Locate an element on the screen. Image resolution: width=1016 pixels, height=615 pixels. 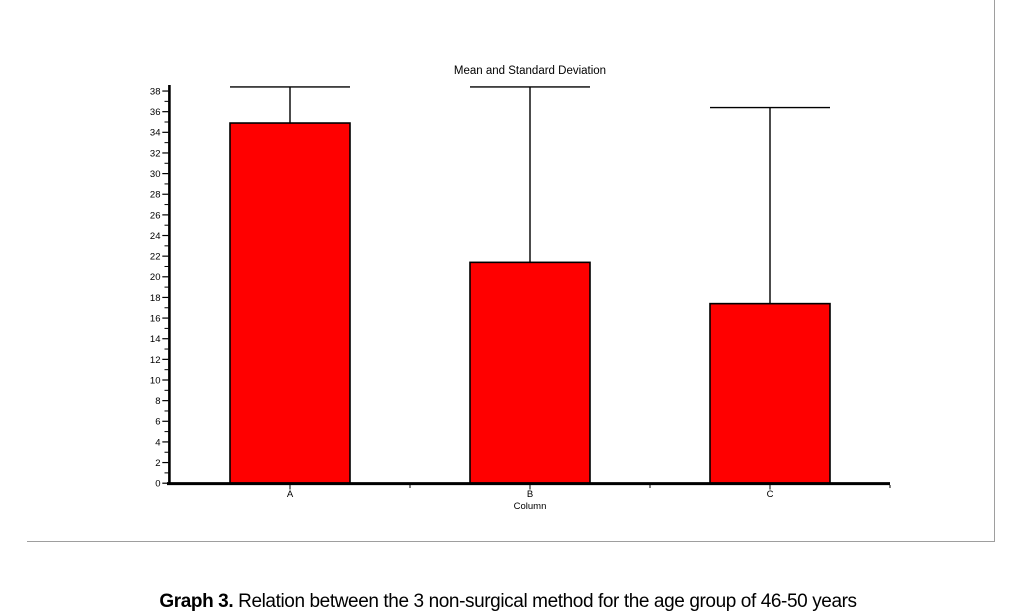
bar-B is located at coordinates (530, 372).